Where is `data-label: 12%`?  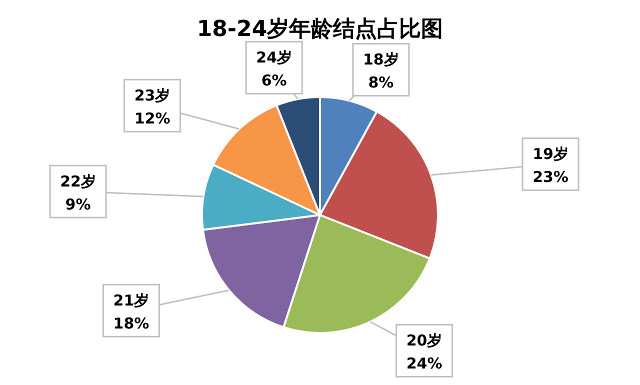 data-label: 12% is located at coordinates (152, 119).